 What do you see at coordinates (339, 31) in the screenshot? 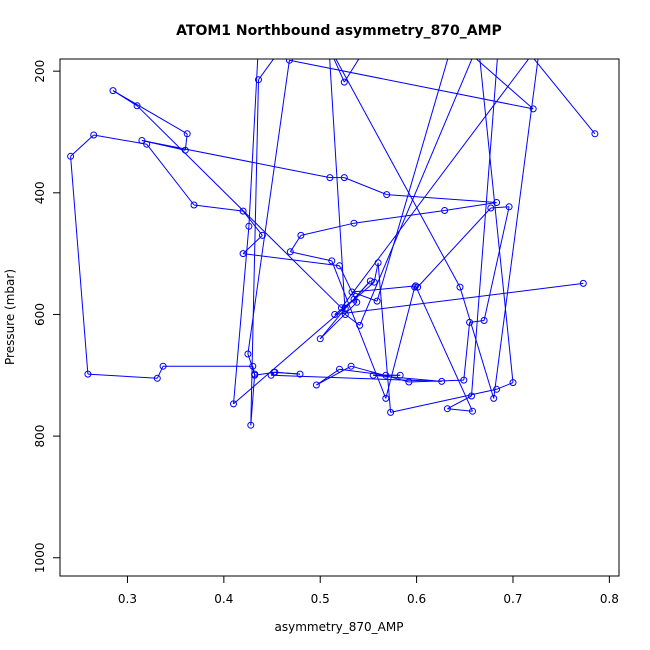
I see `chart-title: ATOM1 Northbound asymmetry_870_AMP` at bounding box center [339, 31].